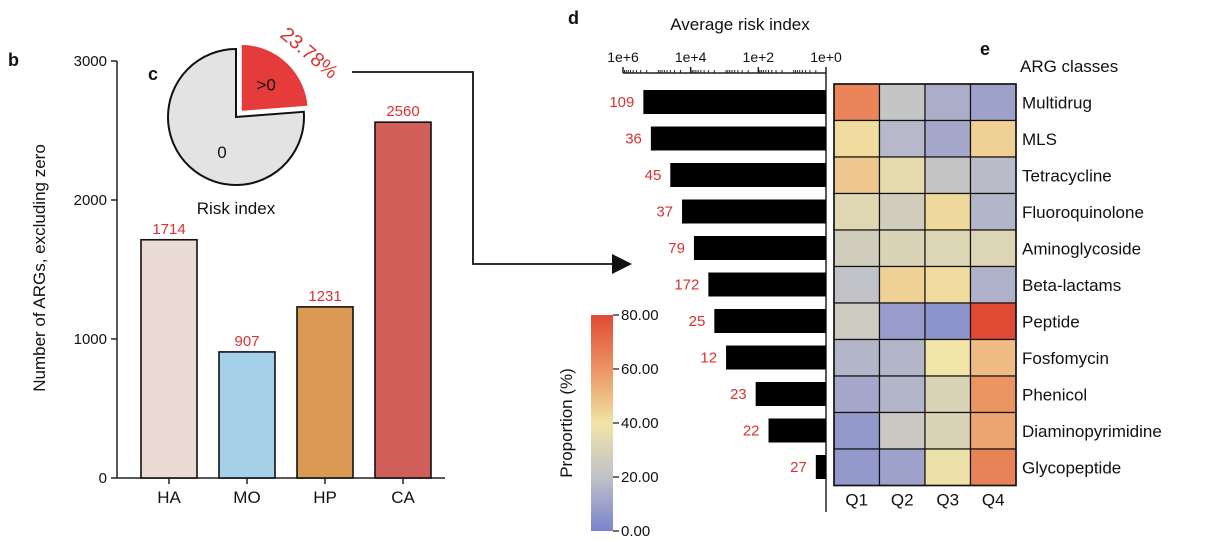 The height and width of the screenshot is (542, 1205). Describe the element at coordinates (947, 500) in the screenshot. I see `heatmap-column-label: Q3` at that location.